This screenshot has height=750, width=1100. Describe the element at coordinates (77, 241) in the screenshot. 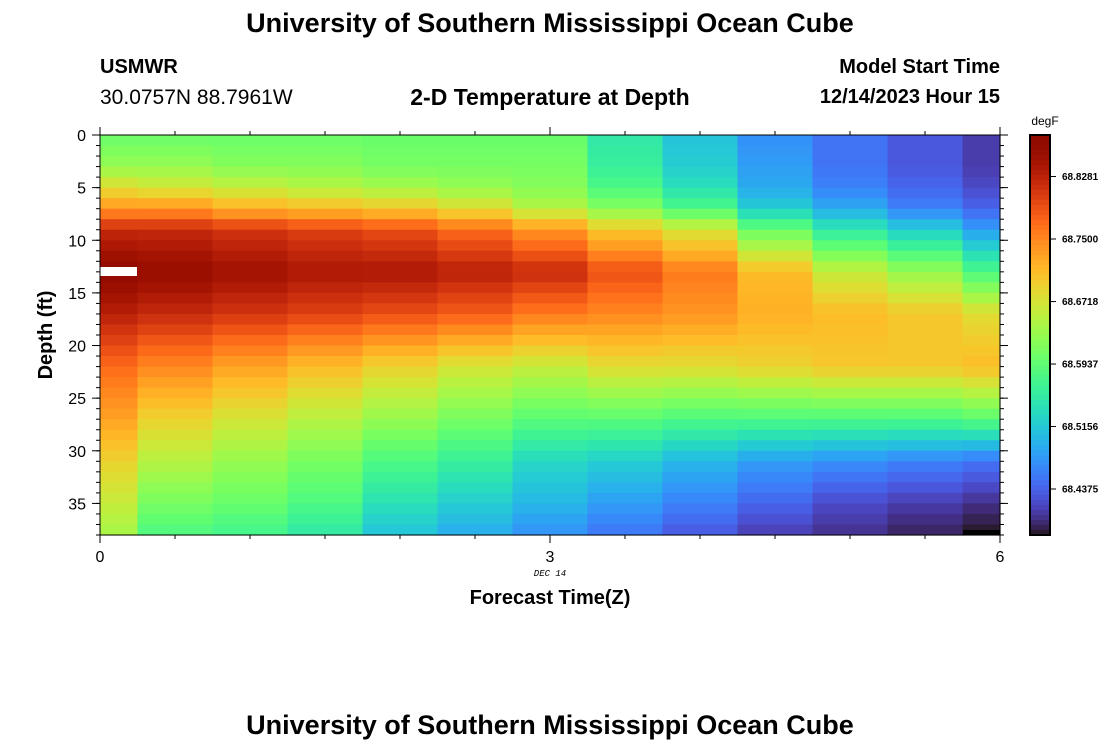

I see `y-tick-label: 10` at that location.